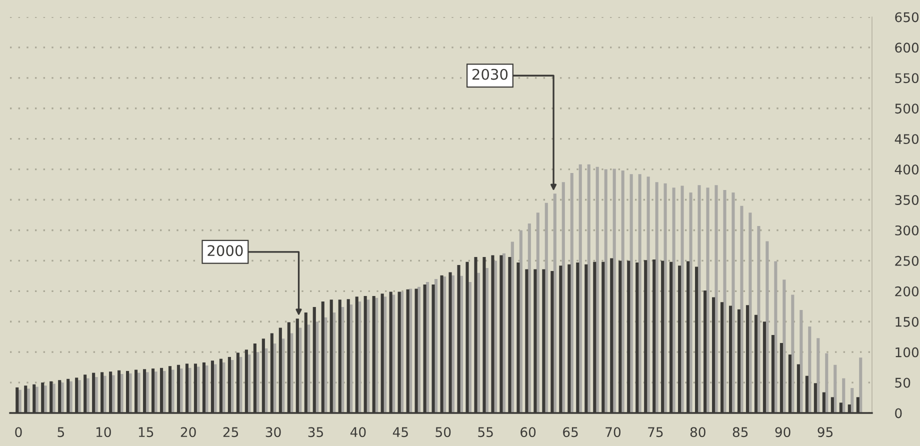 Image resolution: width=920 pixels, height=446 pixels. I want to click on x-tick-label: 40, so click(358, 432).